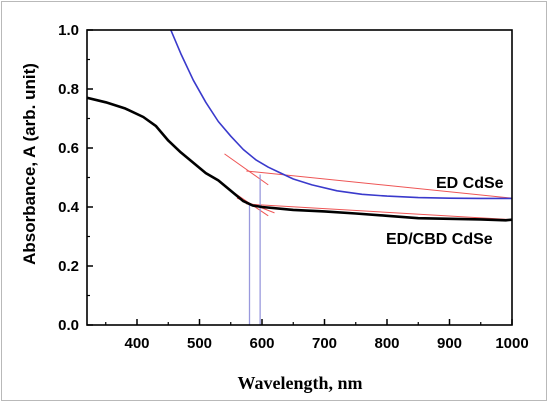 The image size is (550, 404). What do you see at coordinates (299, 383) in the screenshot?
I see `x-axis-title: Wavelength, nm` at bounding box center [299, 383].